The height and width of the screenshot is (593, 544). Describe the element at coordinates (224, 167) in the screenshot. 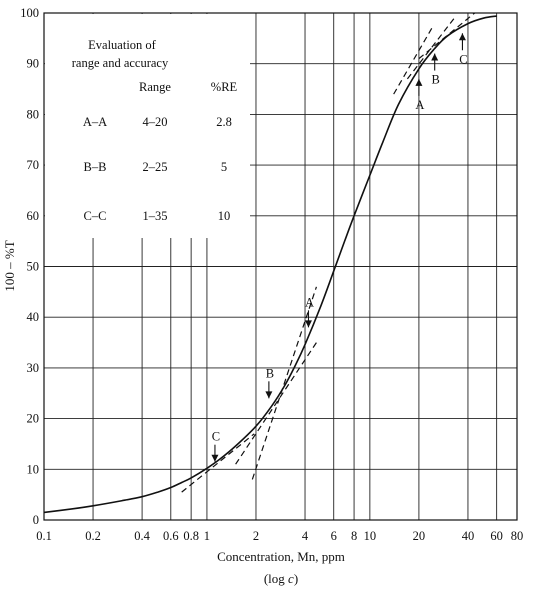

I see `legend-cell: 5` at that location.